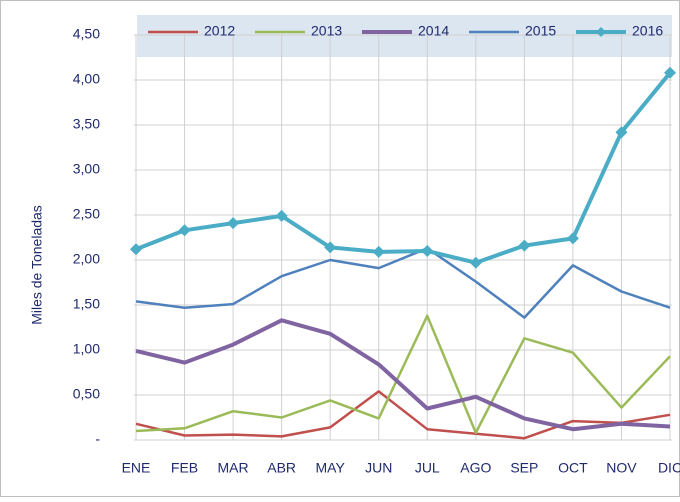 This screenshot has height=502, width=680. I want to click on y-tick-label: 1,50, so click(86, 304).